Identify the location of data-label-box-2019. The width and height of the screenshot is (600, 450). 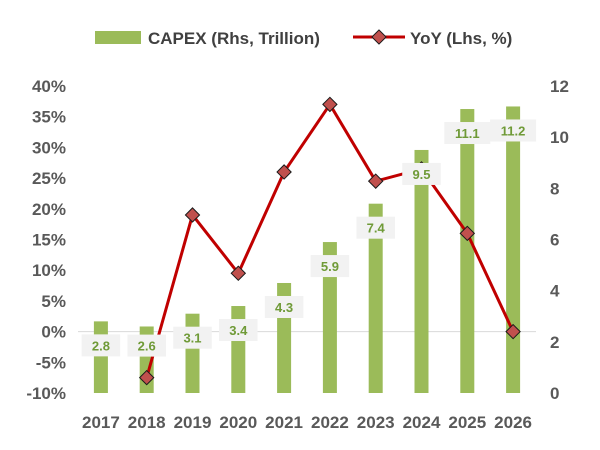
(192, 337).